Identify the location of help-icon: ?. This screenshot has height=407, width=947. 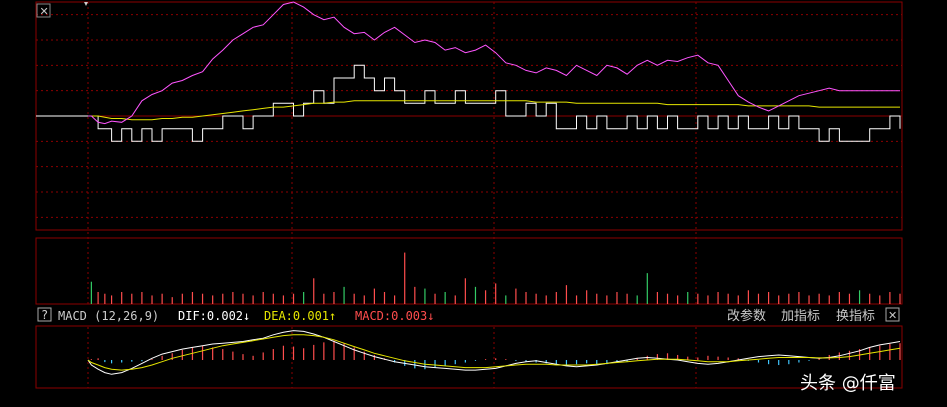
(44, 315).